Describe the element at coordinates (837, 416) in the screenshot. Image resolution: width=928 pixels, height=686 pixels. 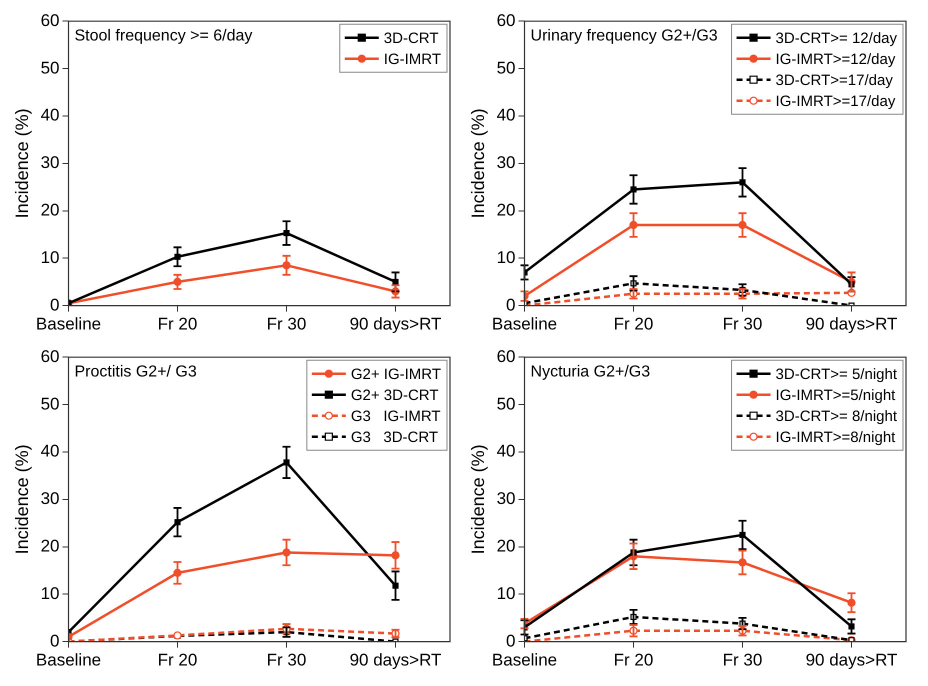
I see `legend-label: 3D-CRT>= 8/night` at that location.